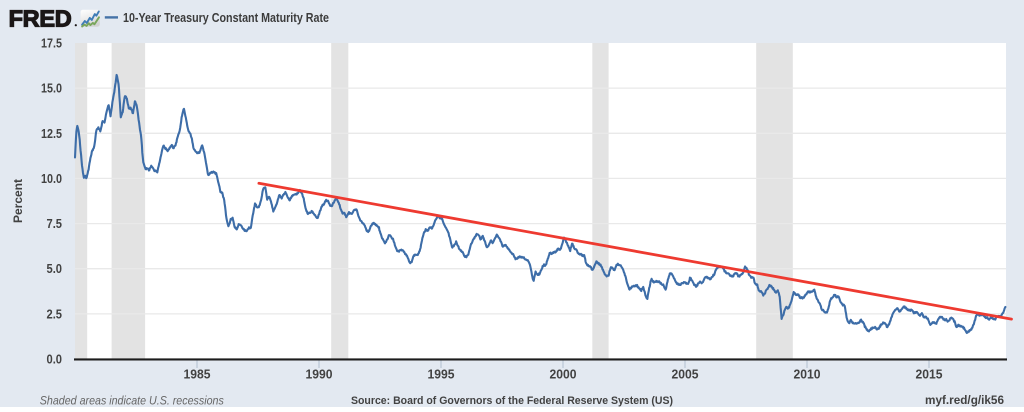 This screenshot has height=412, width=1024. What do you see at coordinates (807, 374) in the screenshot?
I see `svg-text: 2010` at bounding box center [807, 374].